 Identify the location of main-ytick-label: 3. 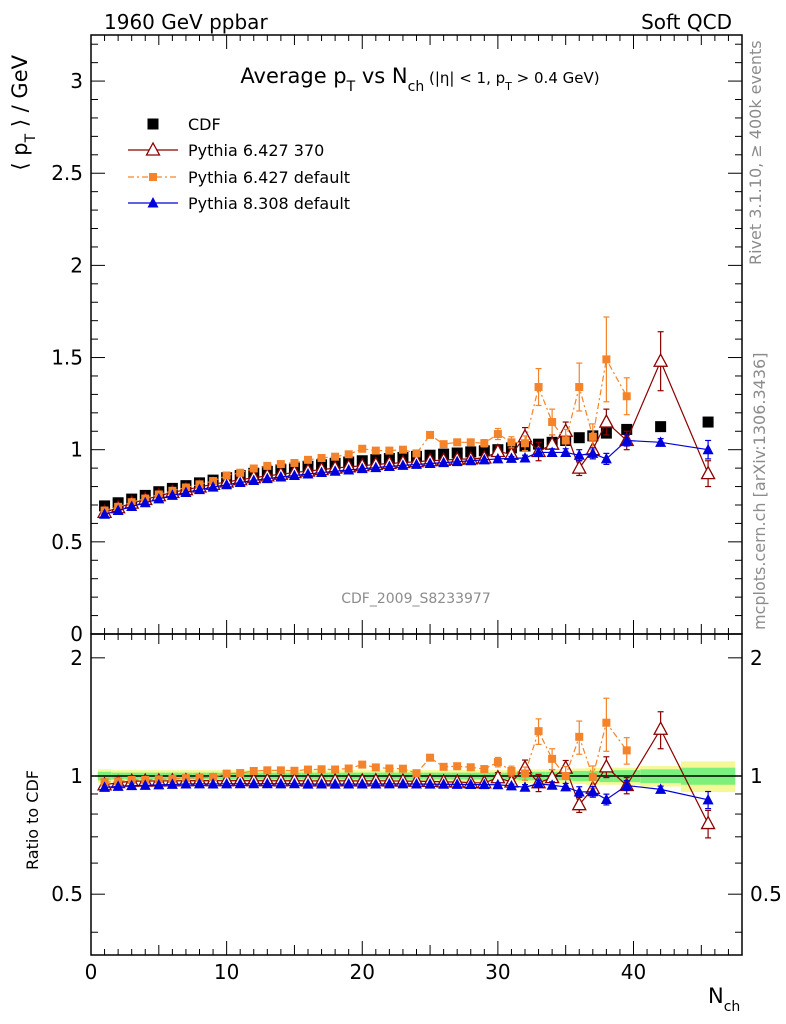
(76, 81).